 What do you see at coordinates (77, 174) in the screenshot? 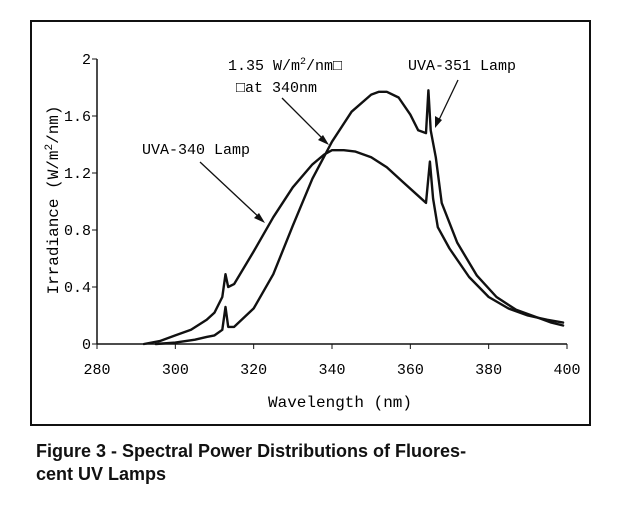
I see `y-tick-label: 1.2` at bounding box center [77, 174].